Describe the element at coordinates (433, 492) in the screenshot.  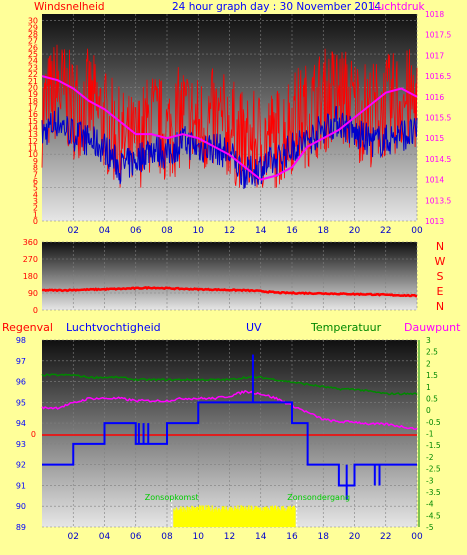
I see `temperature-tick: -3.5` at that location.